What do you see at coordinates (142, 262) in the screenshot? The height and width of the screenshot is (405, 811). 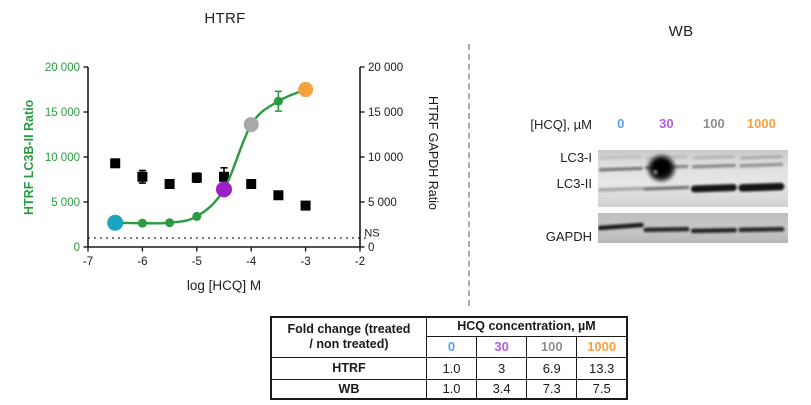 I see `svg-text: -6` at bounding box center [142, 262].